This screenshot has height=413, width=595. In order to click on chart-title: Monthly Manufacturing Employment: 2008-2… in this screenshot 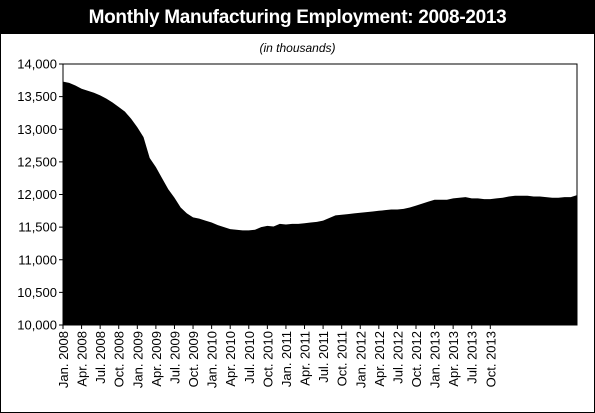, I will do `click(297, 17)`.